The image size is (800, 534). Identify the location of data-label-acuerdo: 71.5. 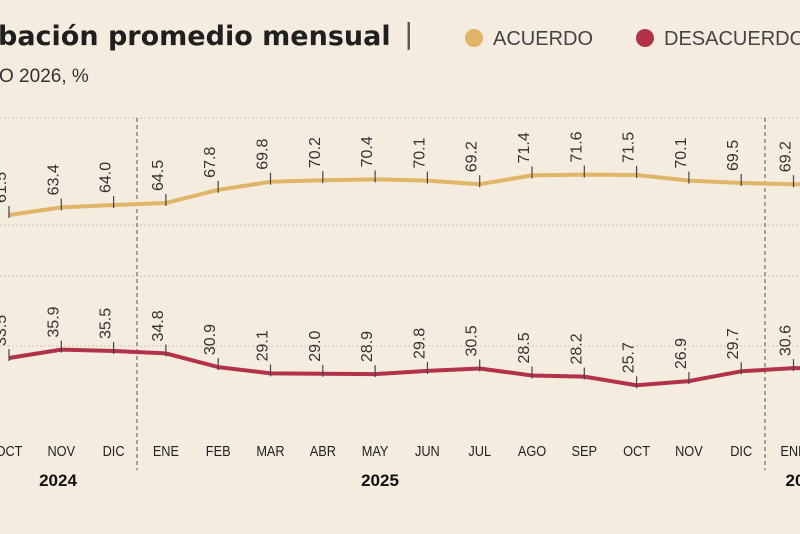
(629, 147).